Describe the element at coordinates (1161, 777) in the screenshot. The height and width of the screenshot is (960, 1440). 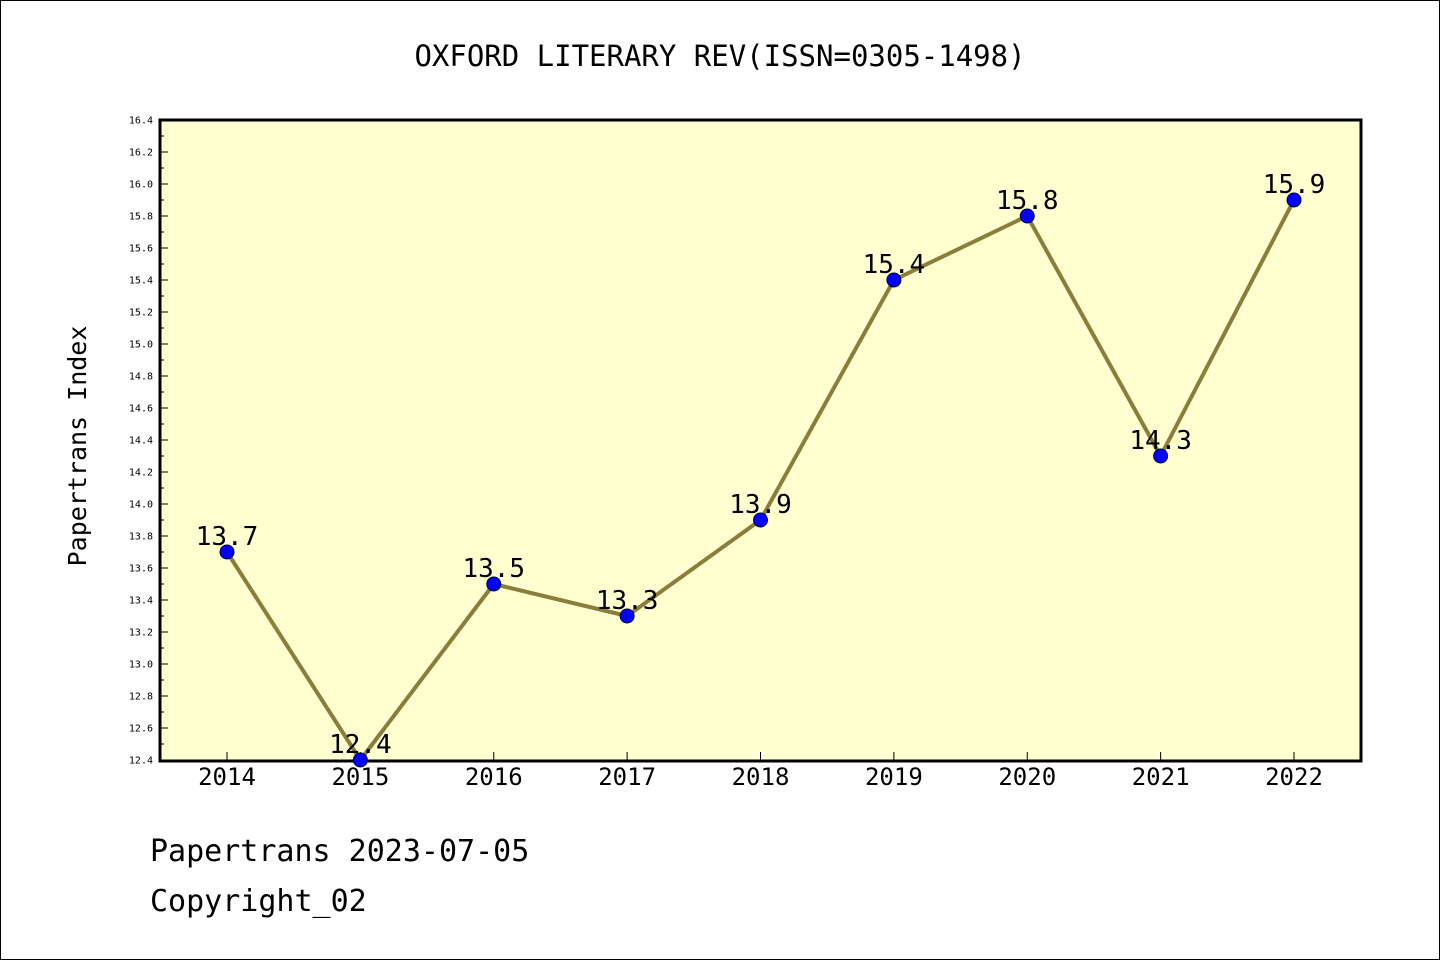
I see `x-tick-label: 2021` at that location.